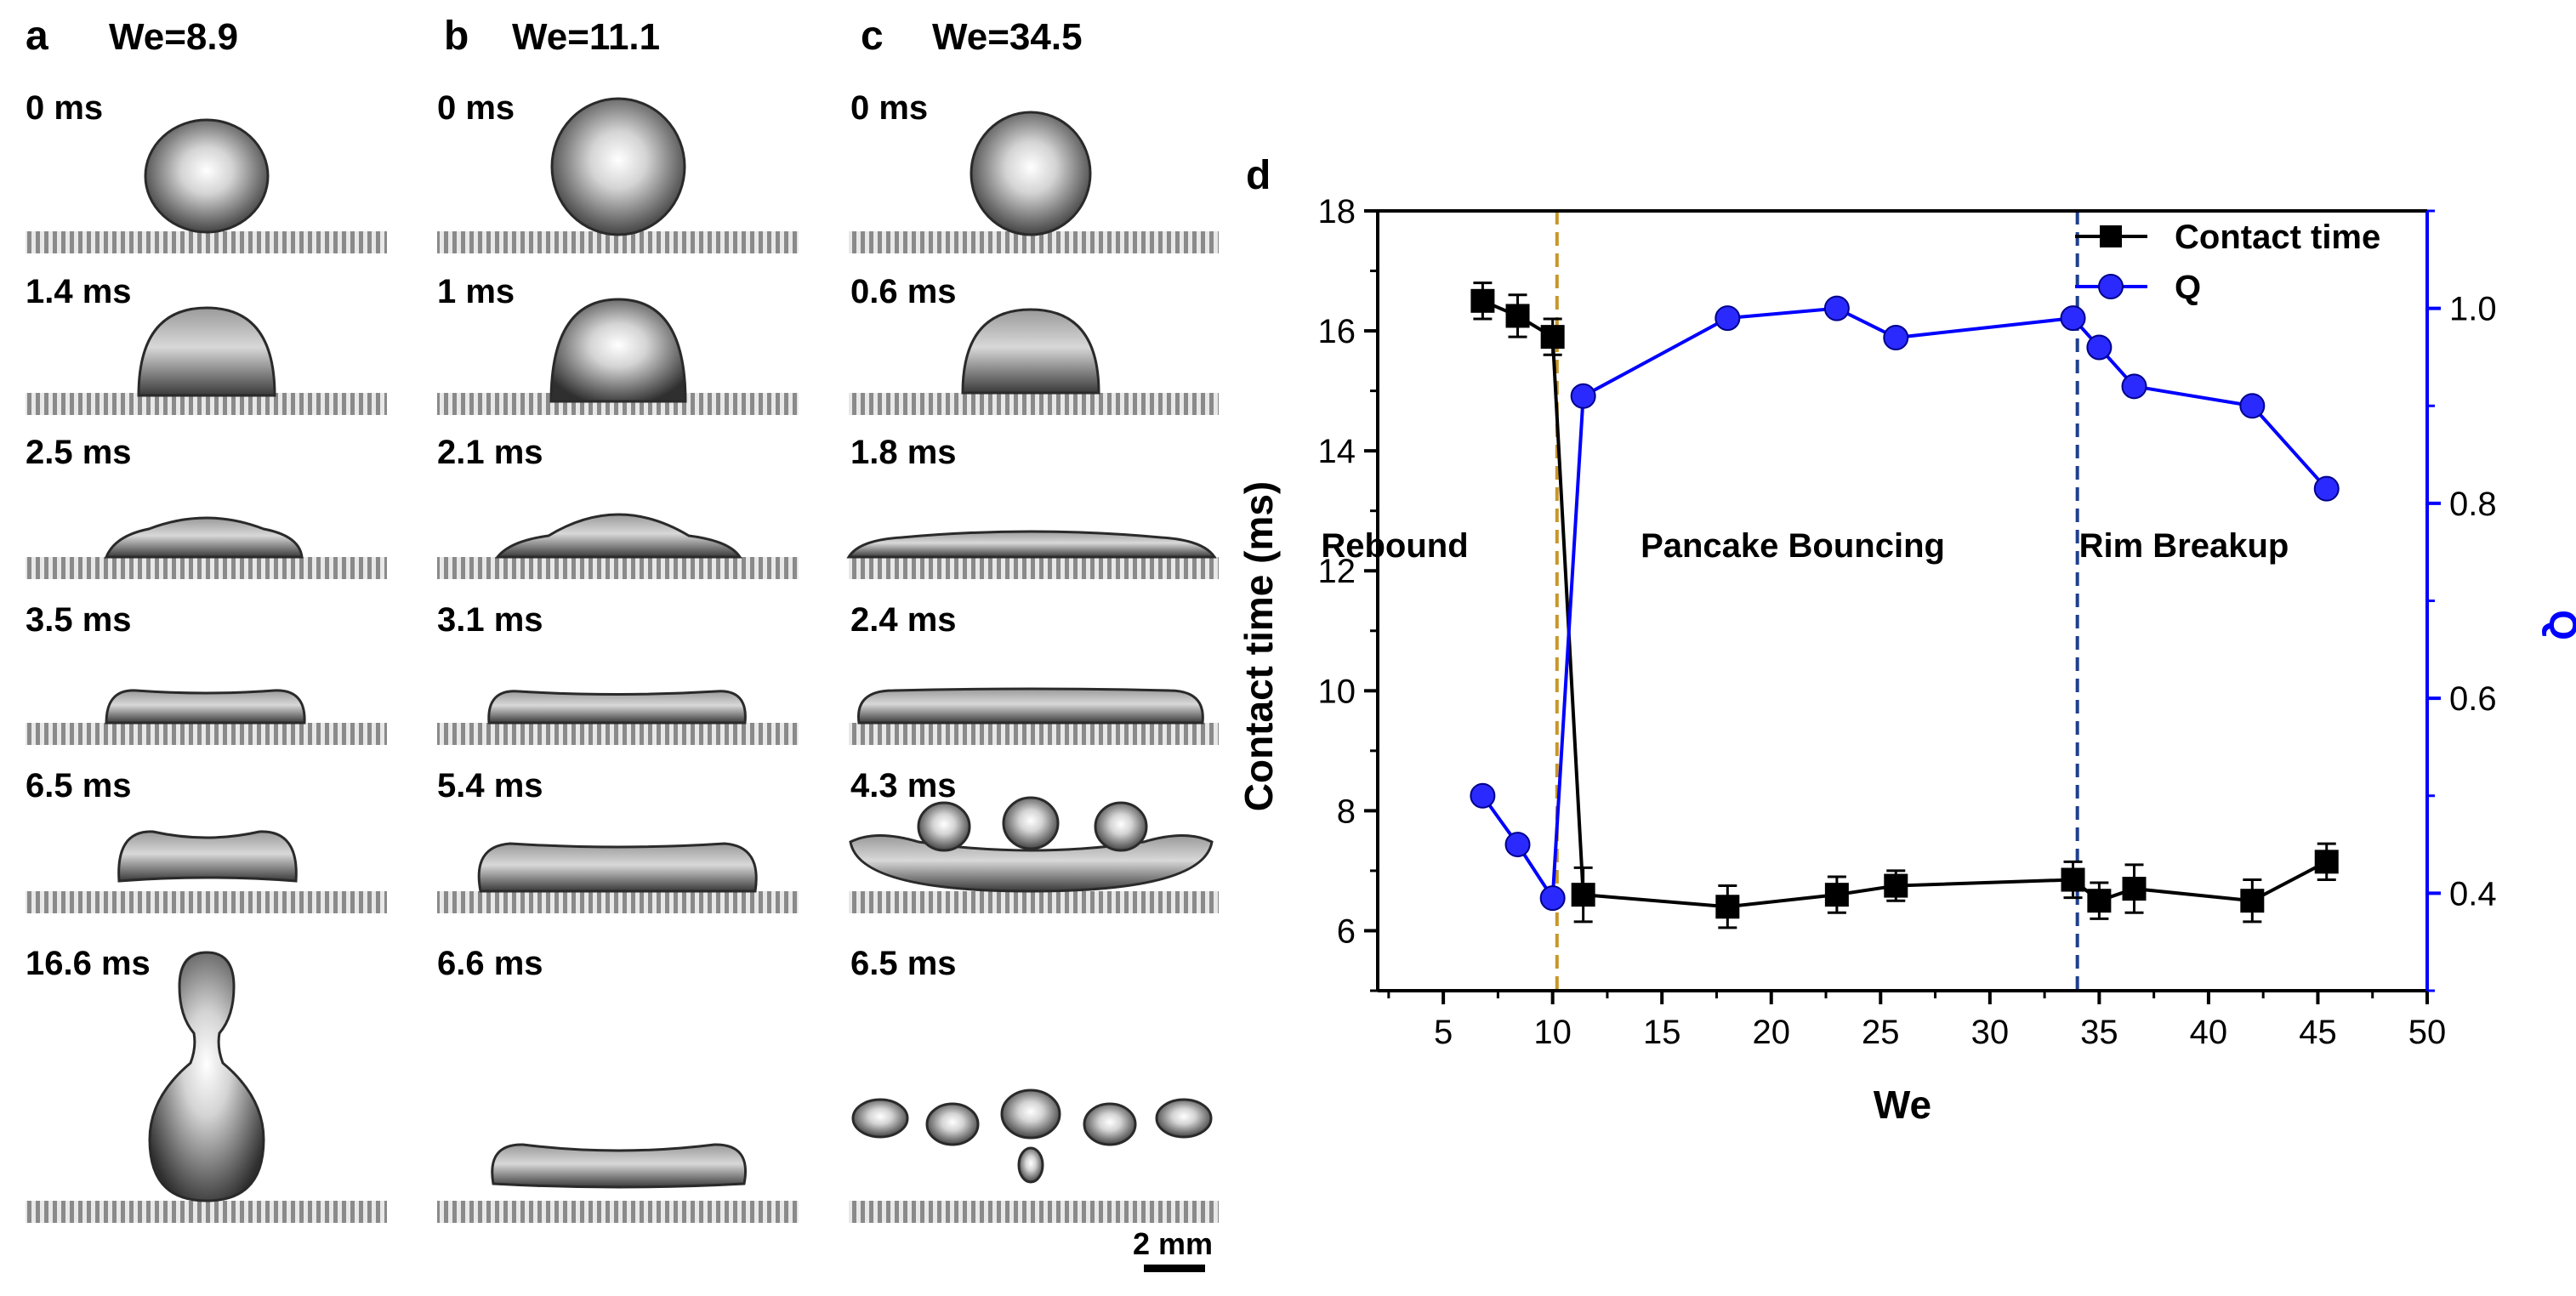 The height and width of the screenshot is (1296, 2576). What do you see at coordinates (1259, 646) in the screenshot?
I see `y-axis-label-left: Contact time (ms)` at bounding box center [1259, 646].